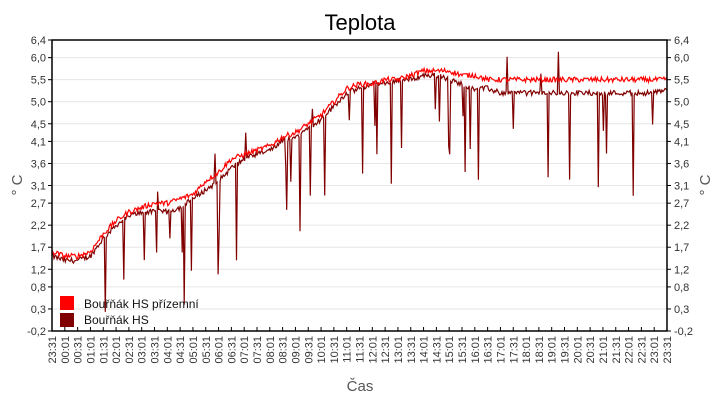 This screenshot has height=400, width=720. Describe the element at coordinates (386, 350) in the screenshot. I see `x-tick-label: 12:31` at that location.